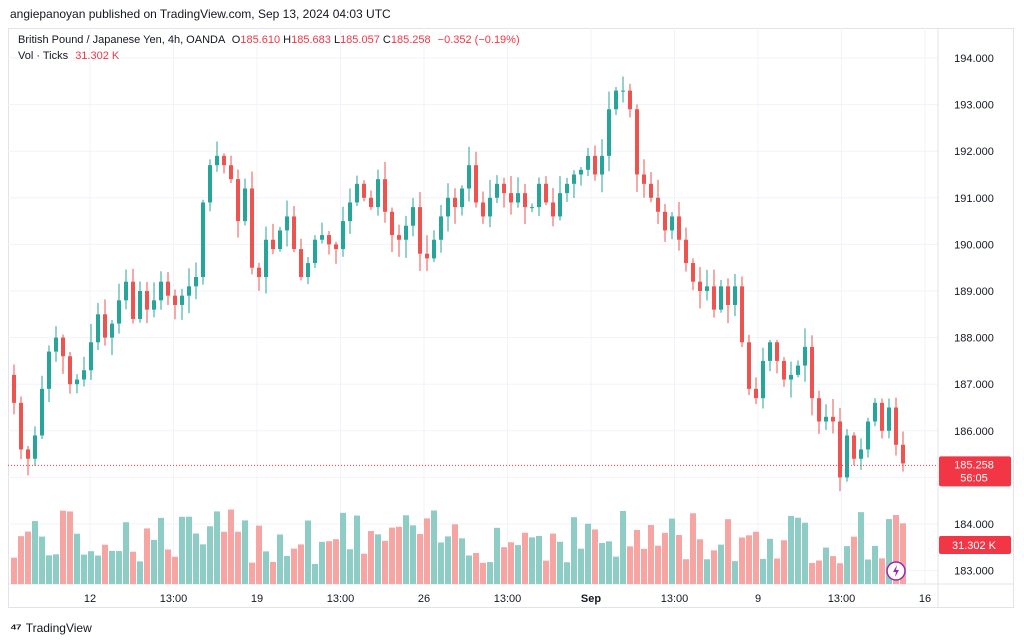 Image resolution: width=1024 pixels, height=643 pixels. I want to click on symbol-title: British Pound / Japanese Yen, 4h, OANDA, so click(121, 40).